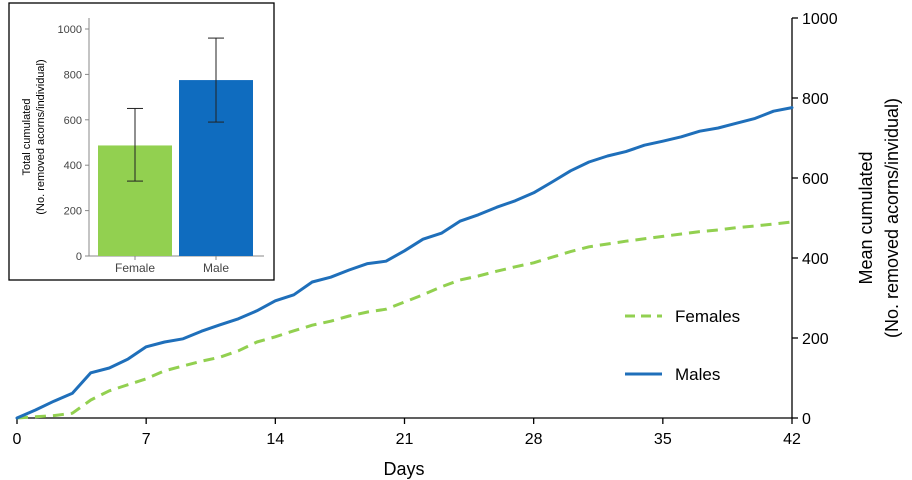 The width and height of the screenshot is (912, 480). Describe the element at coordinates (41, 136) in the screenshot. I see `inset-y-axis-label-line2: (No. removed acorns/individual)` at that location.